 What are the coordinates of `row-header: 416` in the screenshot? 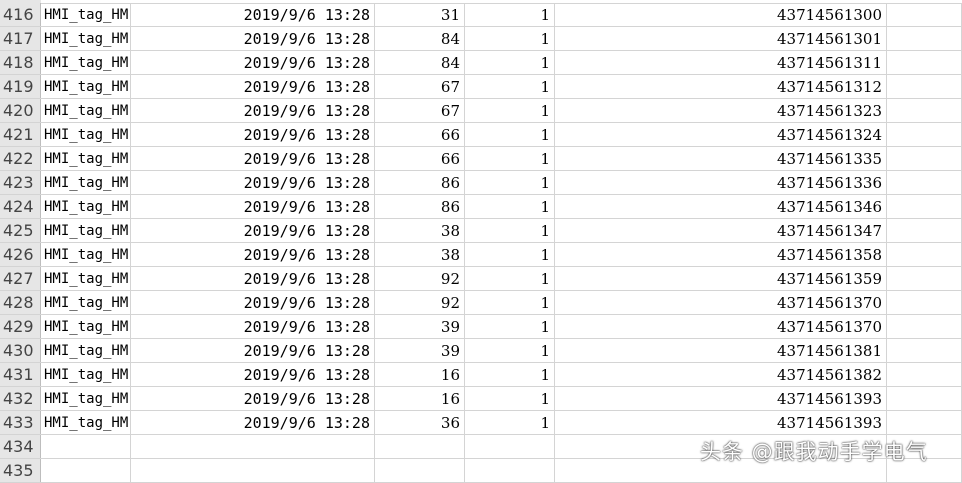 It's located at (20, 14).